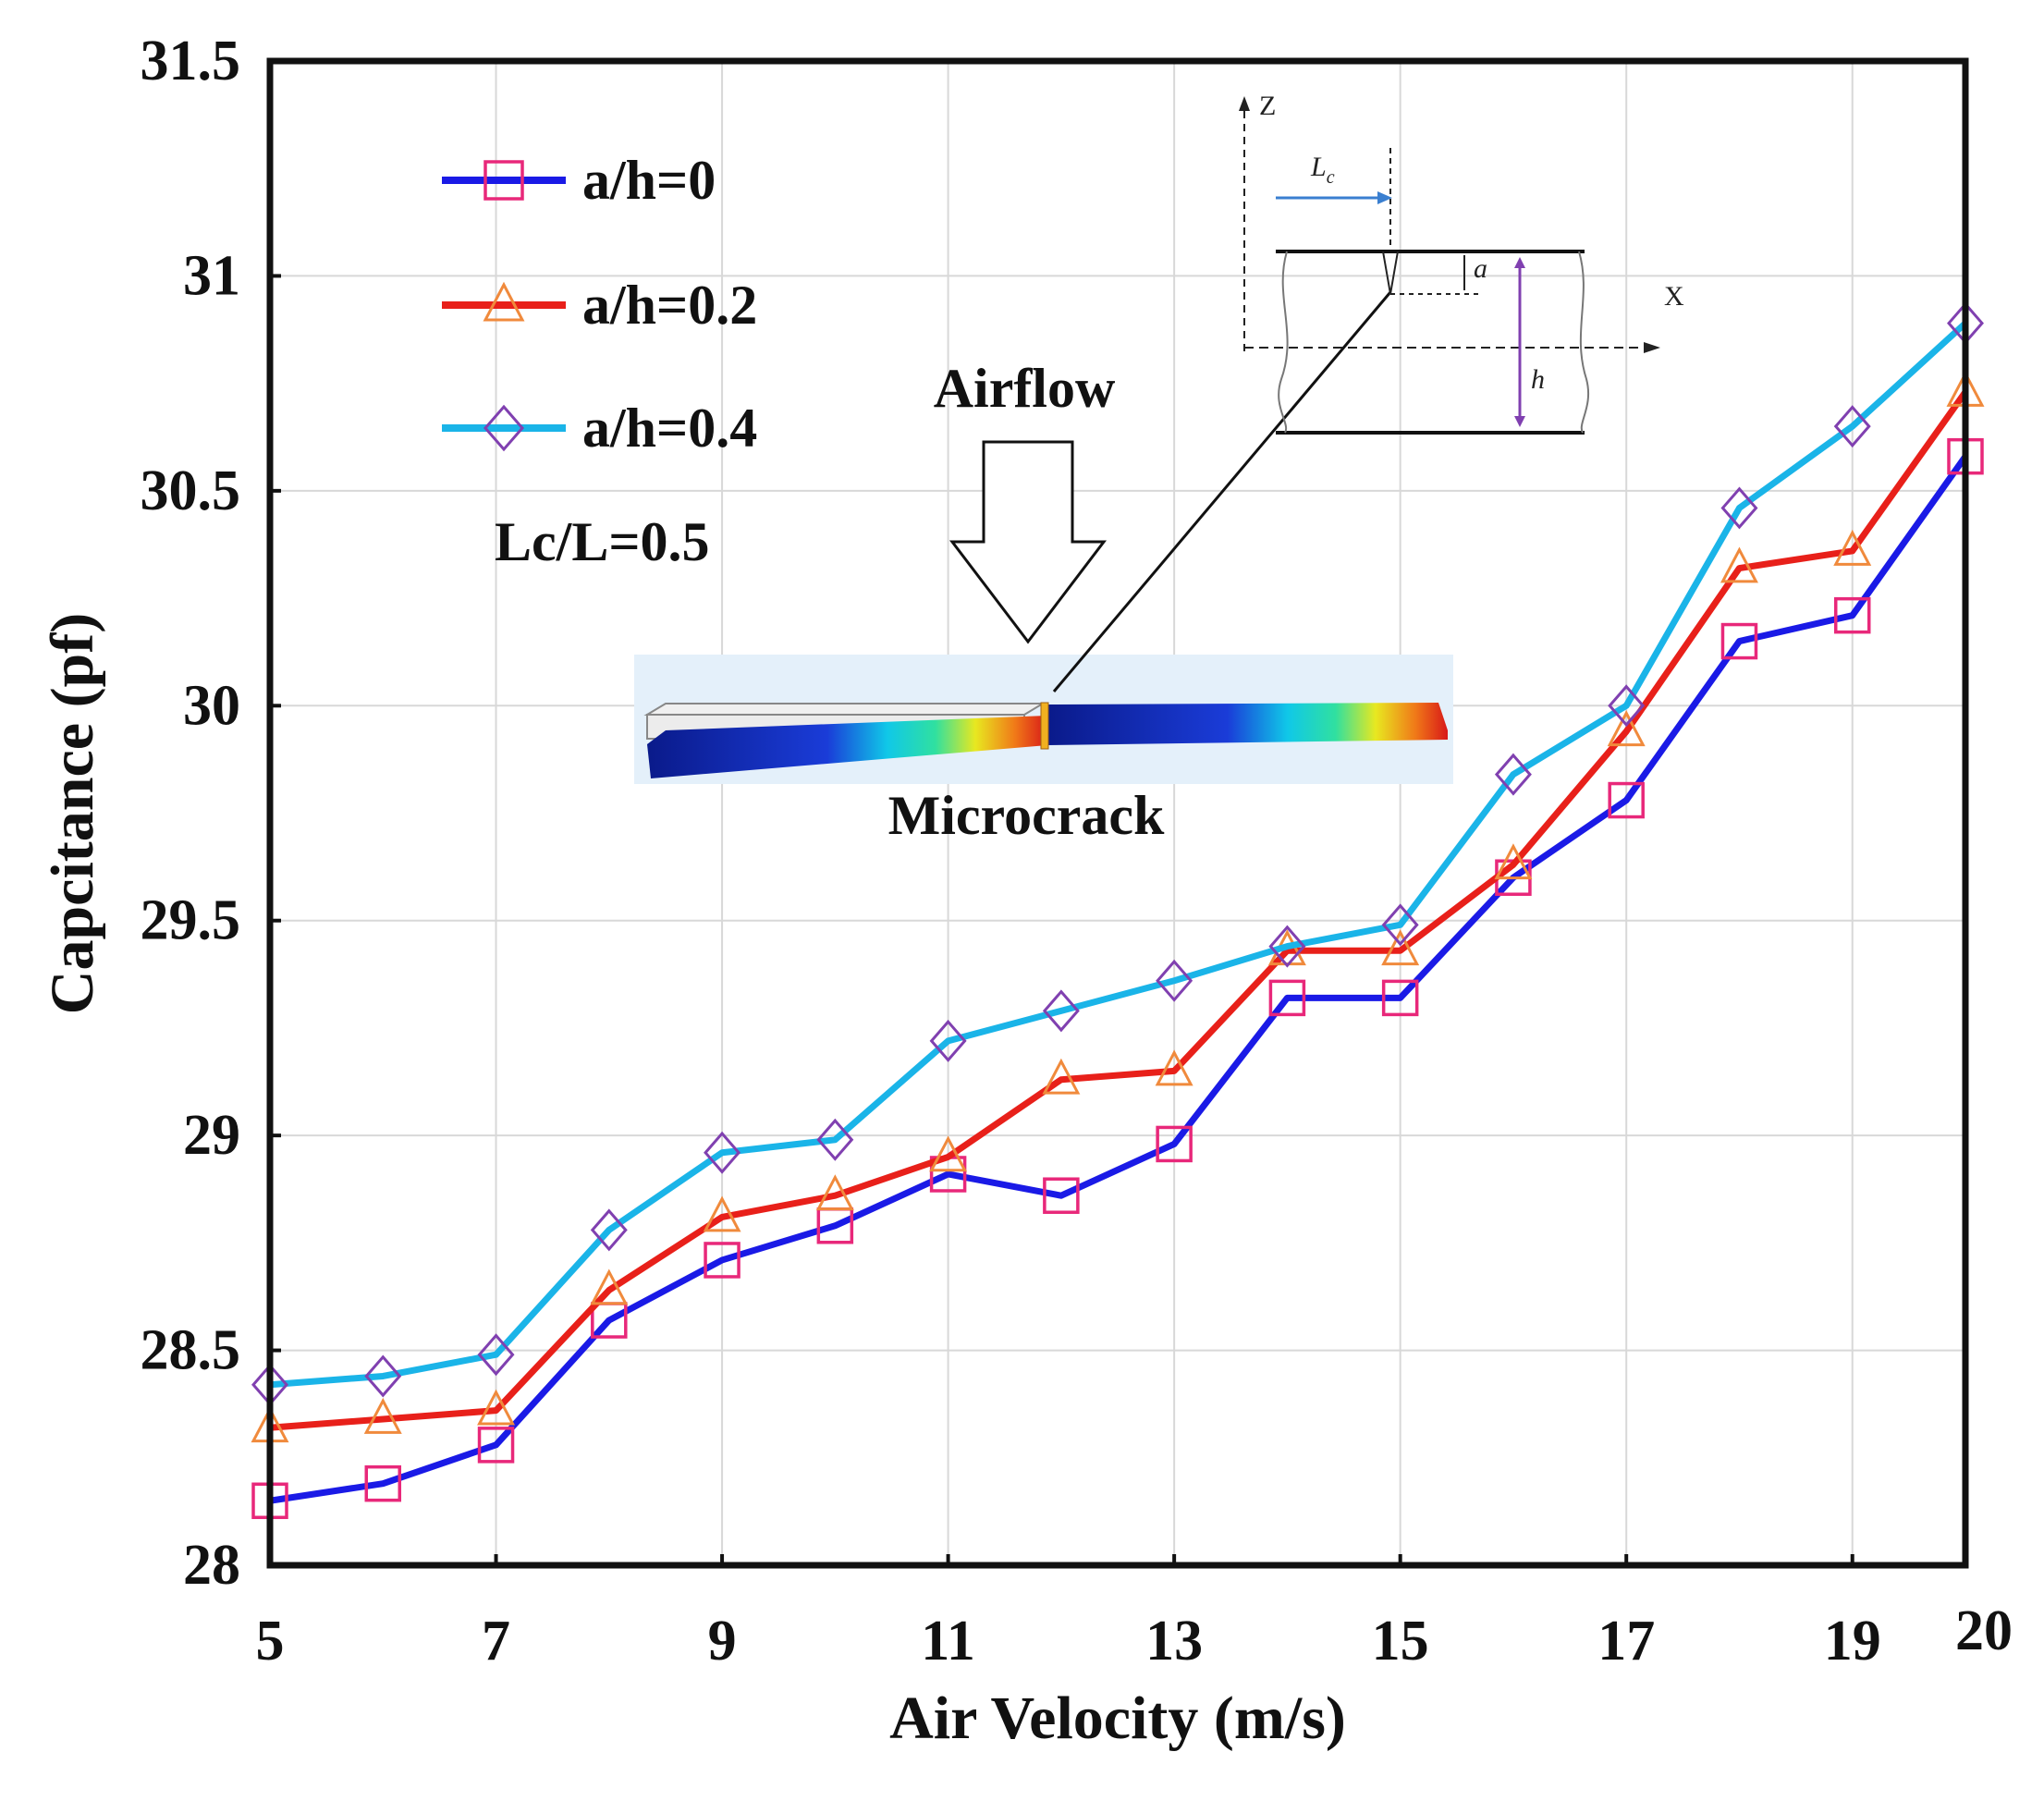 The height and width of the screenshot is (1801, 2044). What do you see at coordinates (1584, 342) in the screenshot?
I see `beam-right-break` at bounding box center [1584, 342].